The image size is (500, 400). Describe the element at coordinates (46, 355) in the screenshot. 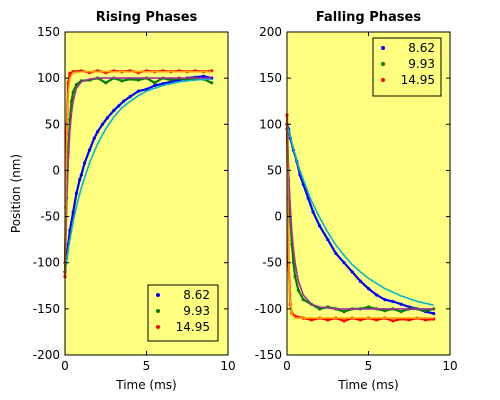

I see `y-tick-label: -200` at that location.